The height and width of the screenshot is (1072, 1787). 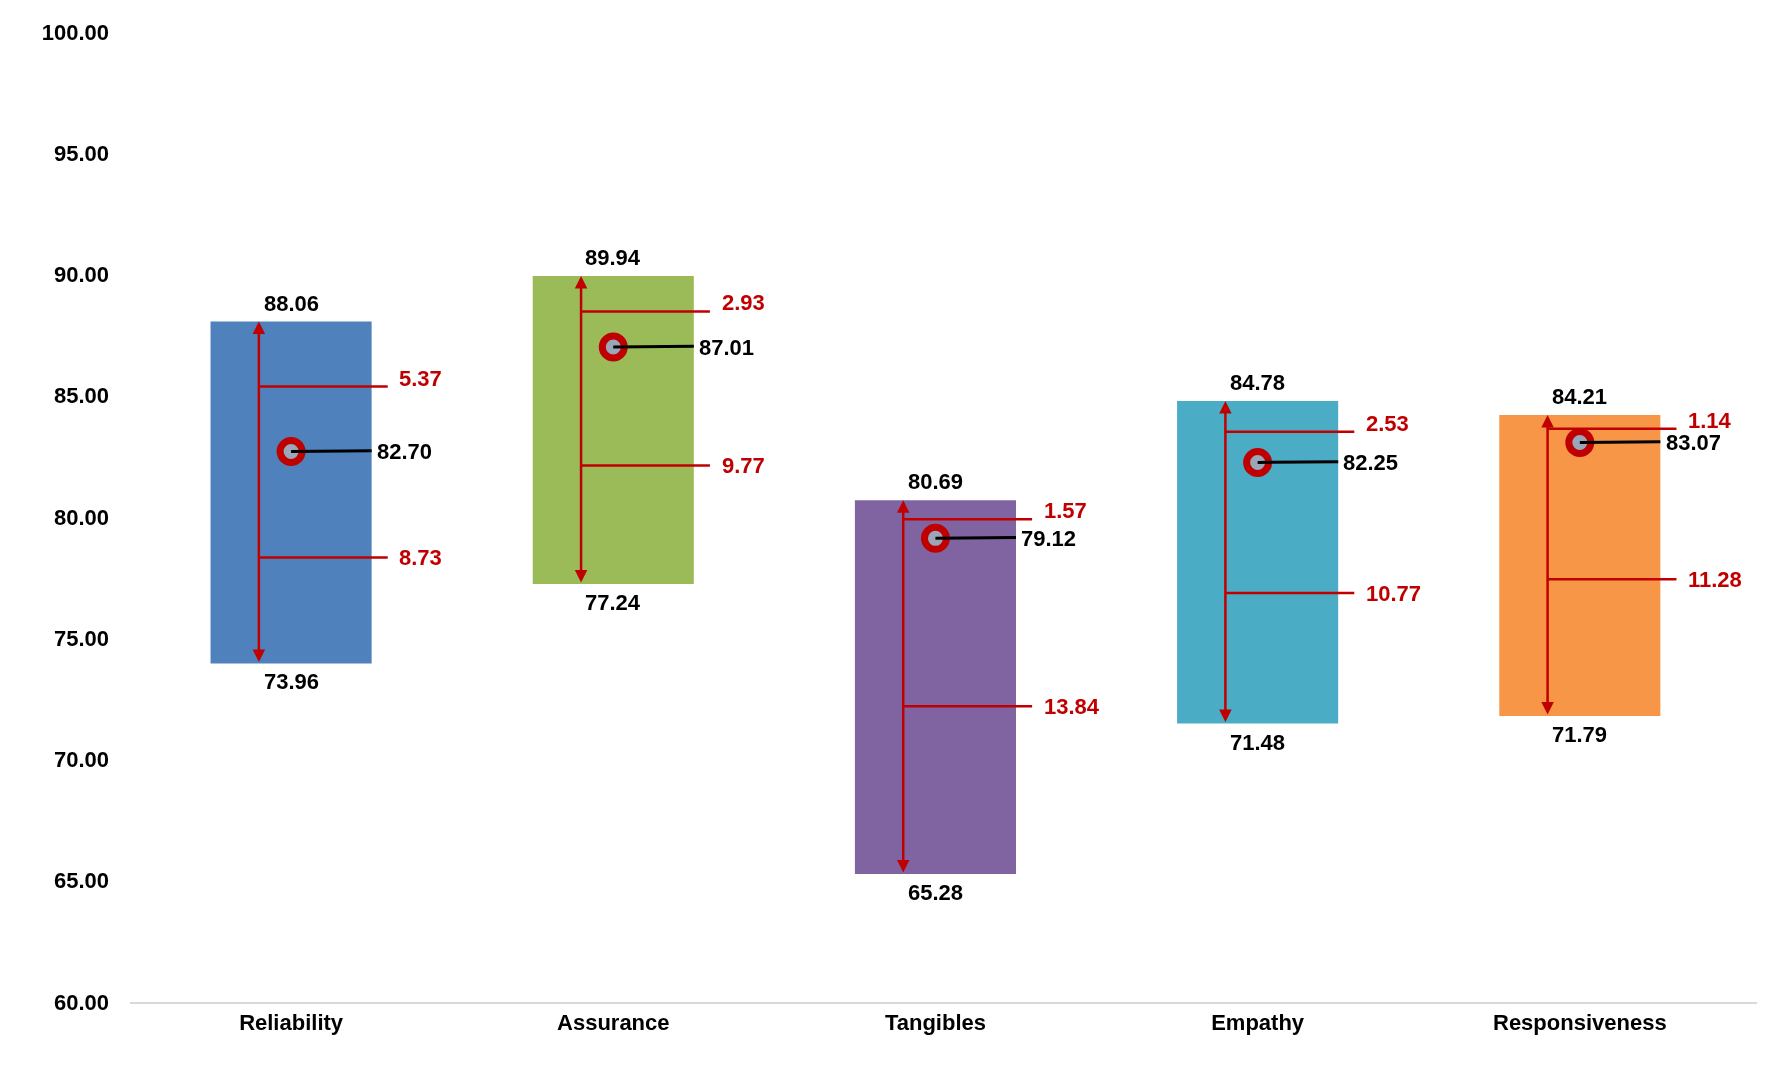 I want to click on annotation: 9.77, so click(x=743, y=465).